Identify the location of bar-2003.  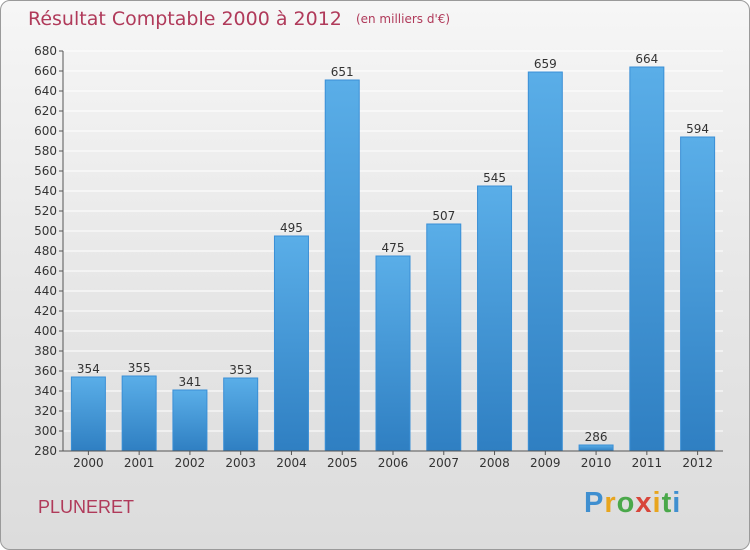
(241, 414).